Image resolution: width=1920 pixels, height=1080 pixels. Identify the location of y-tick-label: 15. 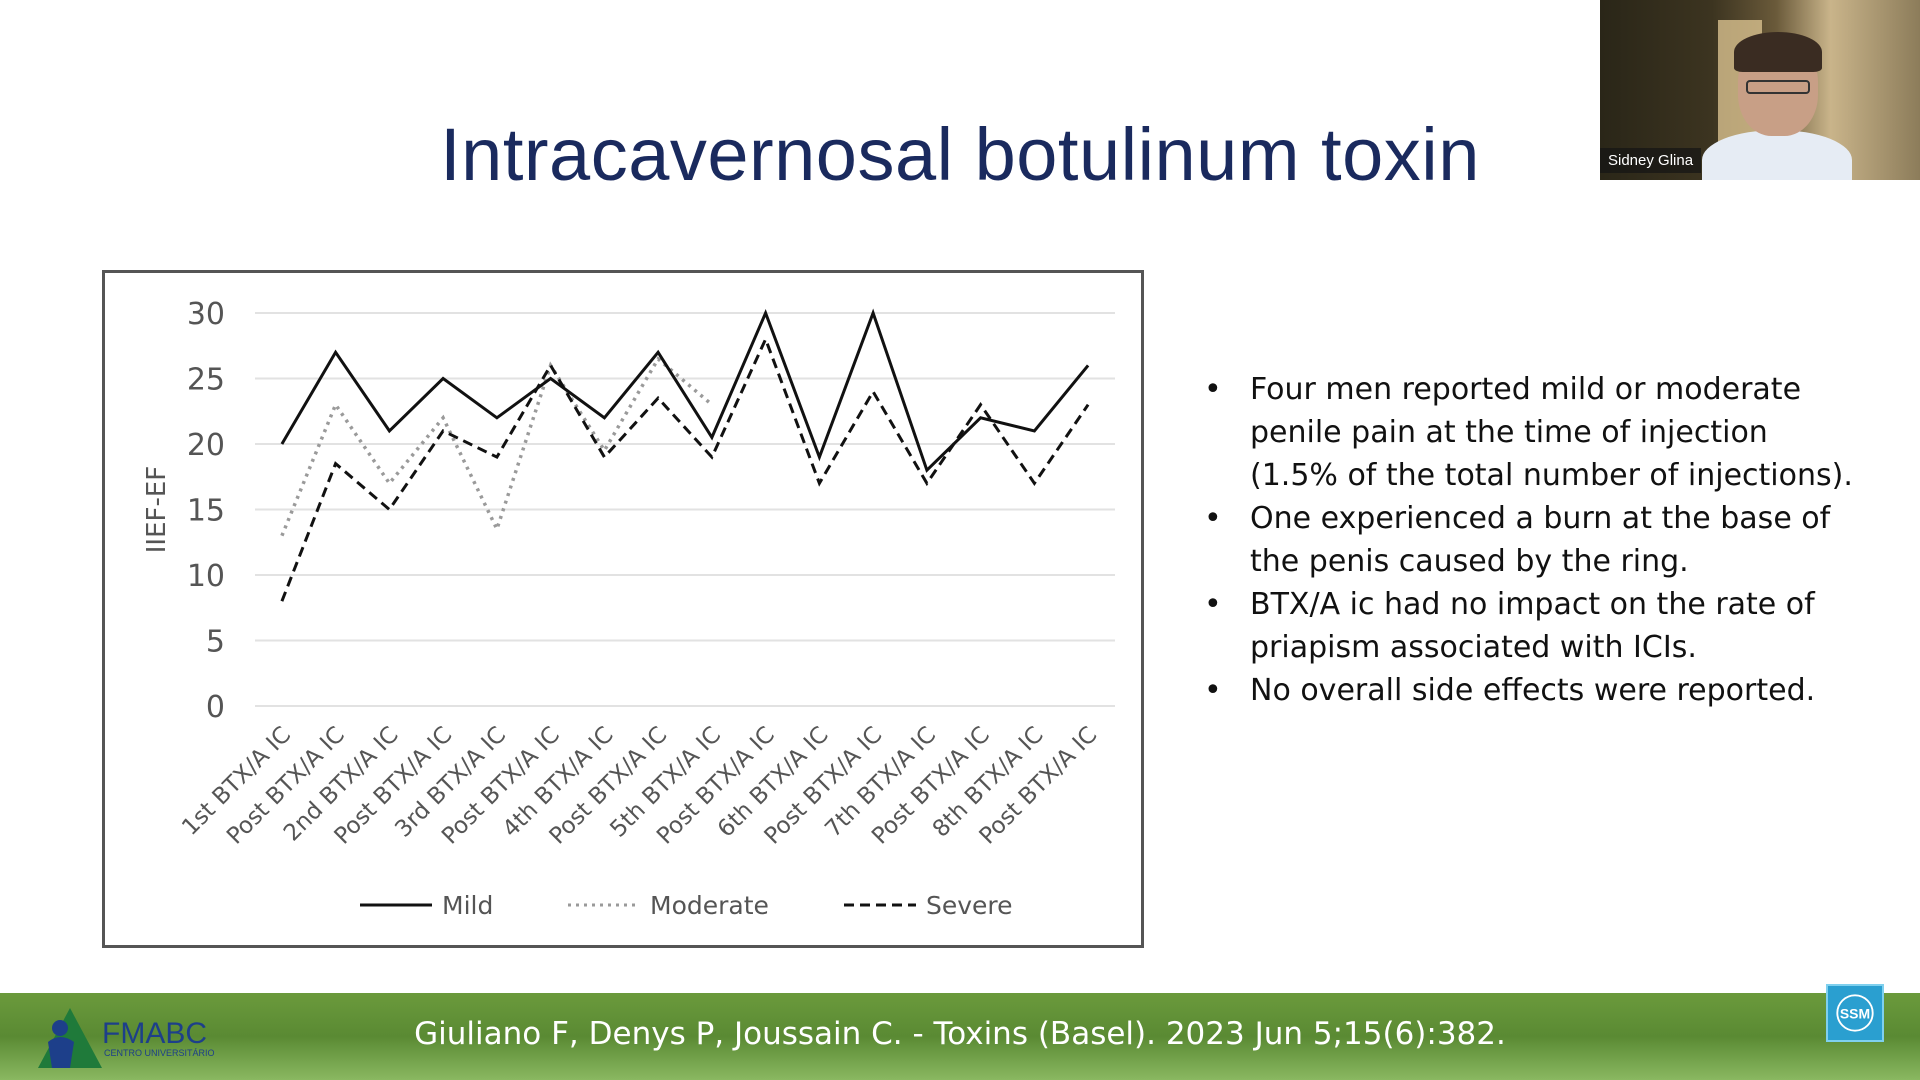
(206, 511).